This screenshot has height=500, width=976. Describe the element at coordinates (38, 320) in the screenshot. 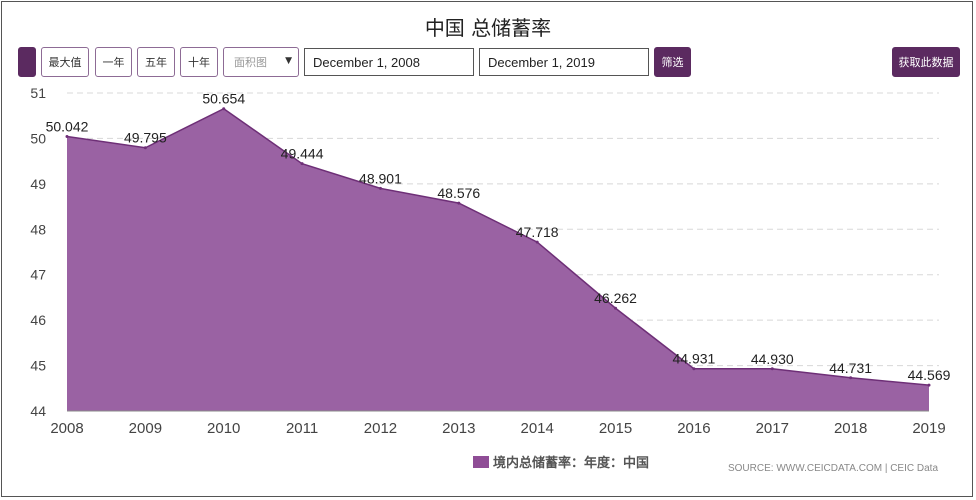

I see `y-tick-label: 46` at that location.